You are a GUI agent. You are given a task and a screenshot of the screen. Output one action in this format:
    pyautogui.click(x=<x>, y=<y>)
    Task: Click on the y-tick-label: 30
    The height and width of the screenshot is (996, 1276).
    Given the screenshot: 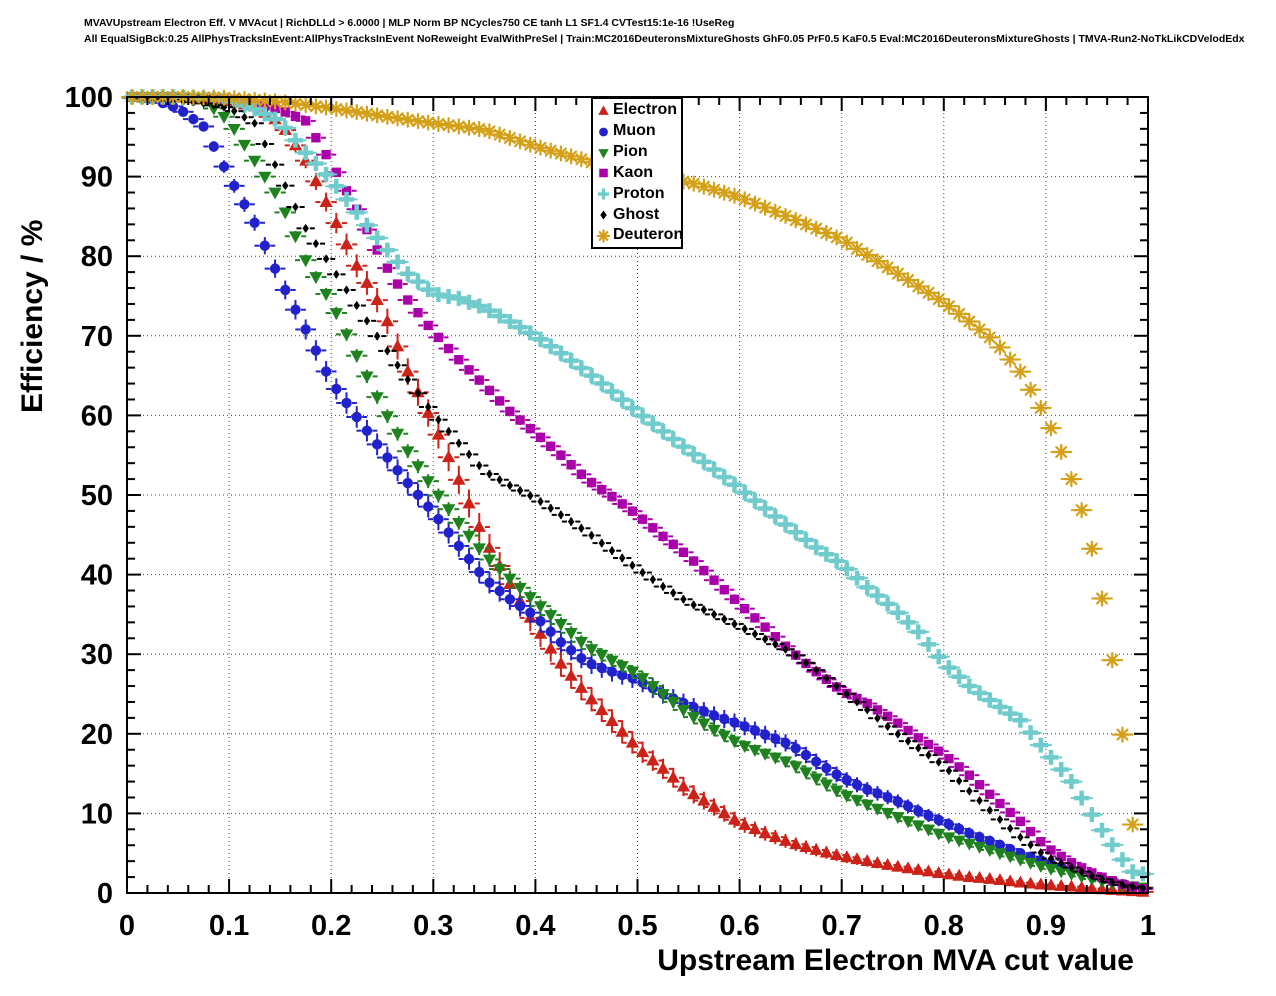 What is the action you would take?
    pyautogui.click(x=97, y=655)
    